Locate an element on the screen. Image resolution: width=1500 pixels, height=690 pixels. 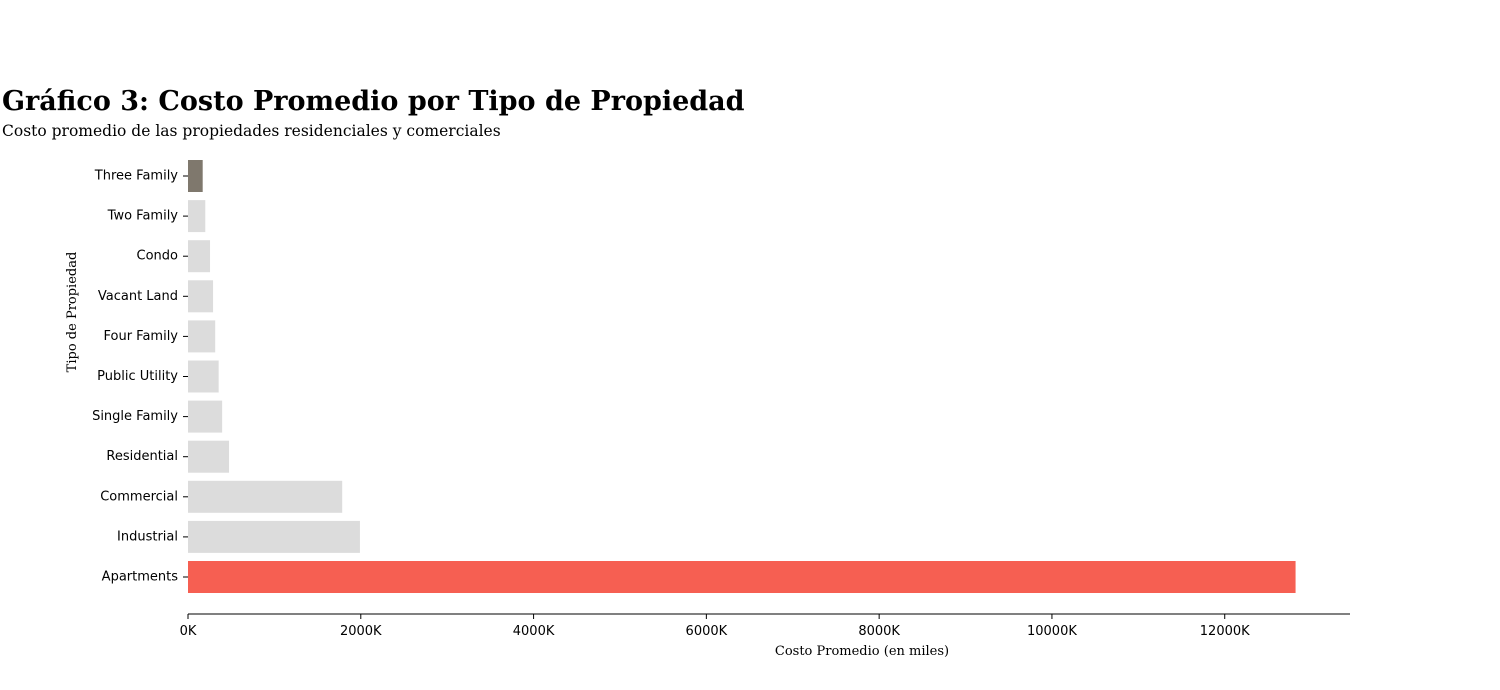
y-axis-label: Tipo de Propiedad is located at coordinates (72, 312).